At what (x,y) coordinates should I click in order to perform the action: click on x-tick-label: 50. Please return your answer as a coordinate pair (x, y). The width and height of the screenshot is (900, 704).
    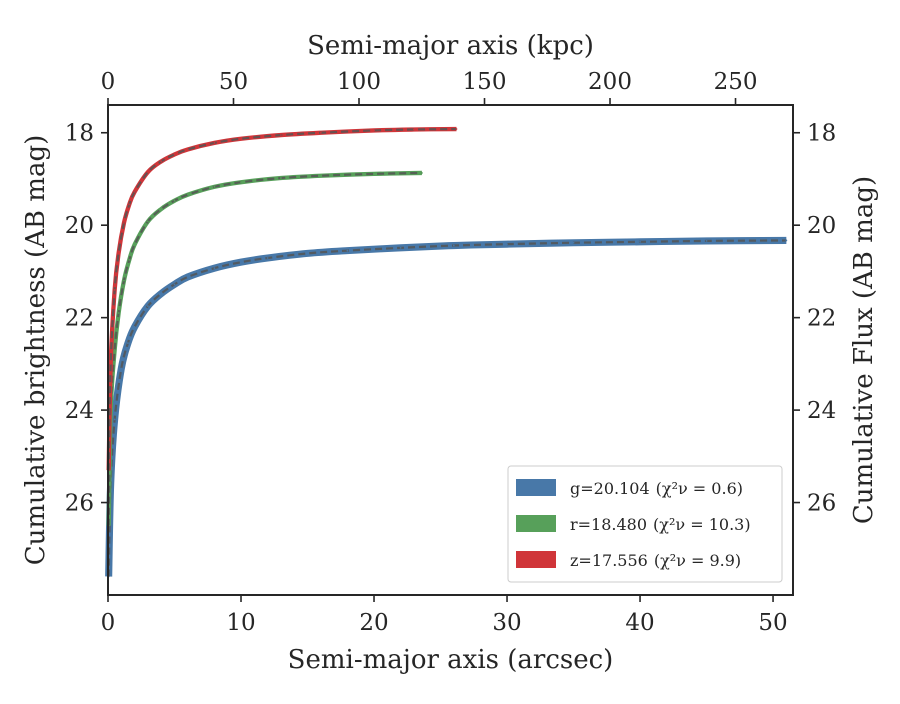
    Looking at the image, I should click on (772, 623).